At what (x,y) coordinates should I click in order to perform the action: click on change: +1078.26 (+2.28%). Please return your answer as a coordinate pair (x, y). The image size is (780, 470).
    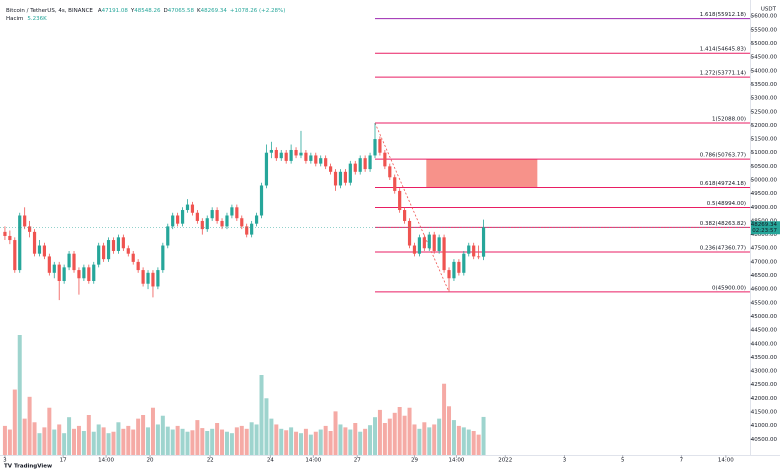
    Looking at the image, I should click on (257, 11).